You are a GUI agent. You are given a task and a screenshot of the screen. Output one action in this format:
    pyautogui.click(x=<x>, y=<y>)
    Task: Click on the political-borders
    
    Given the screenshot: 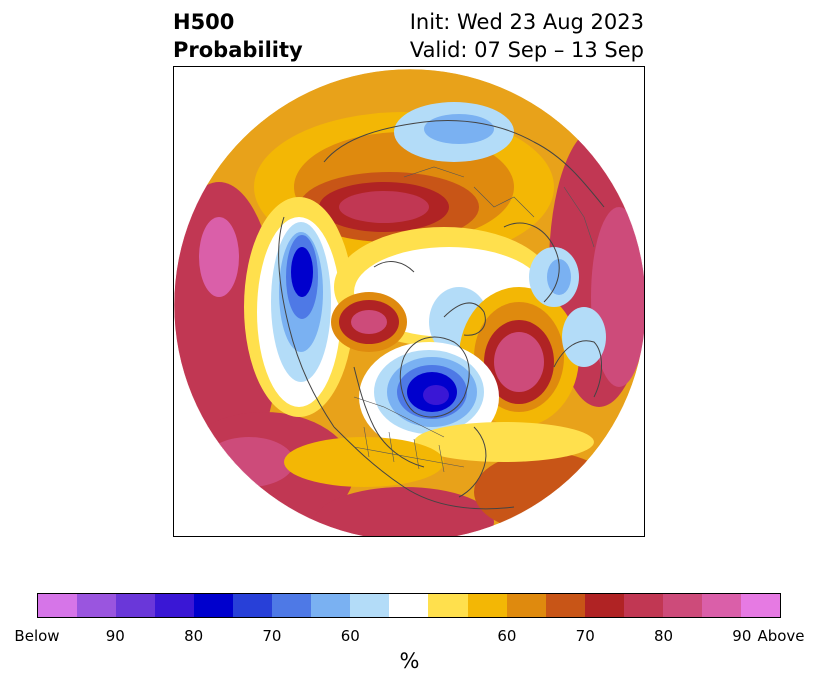 What is the action you would take?
    pyautogui.click(x=474, y=319)
    